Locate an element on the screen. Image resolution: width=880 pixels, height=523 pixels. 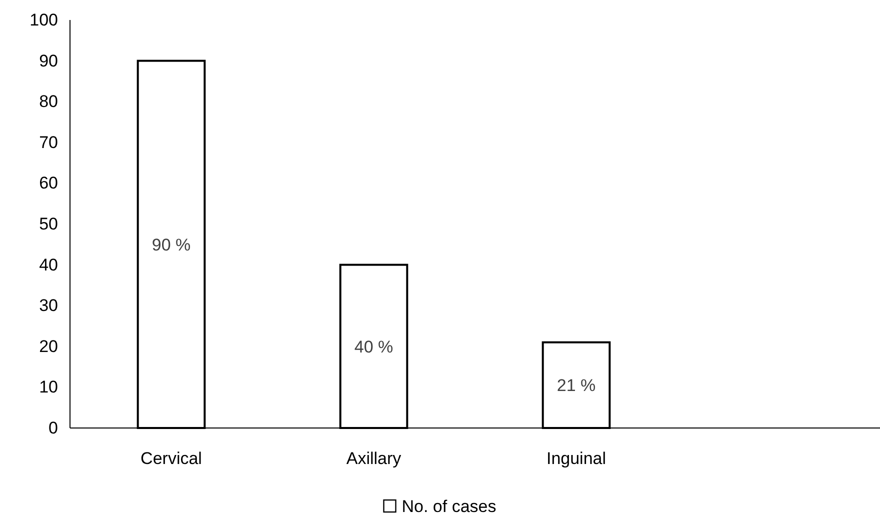
x-tick-label: Cervical is located at coordinates (171, 458).